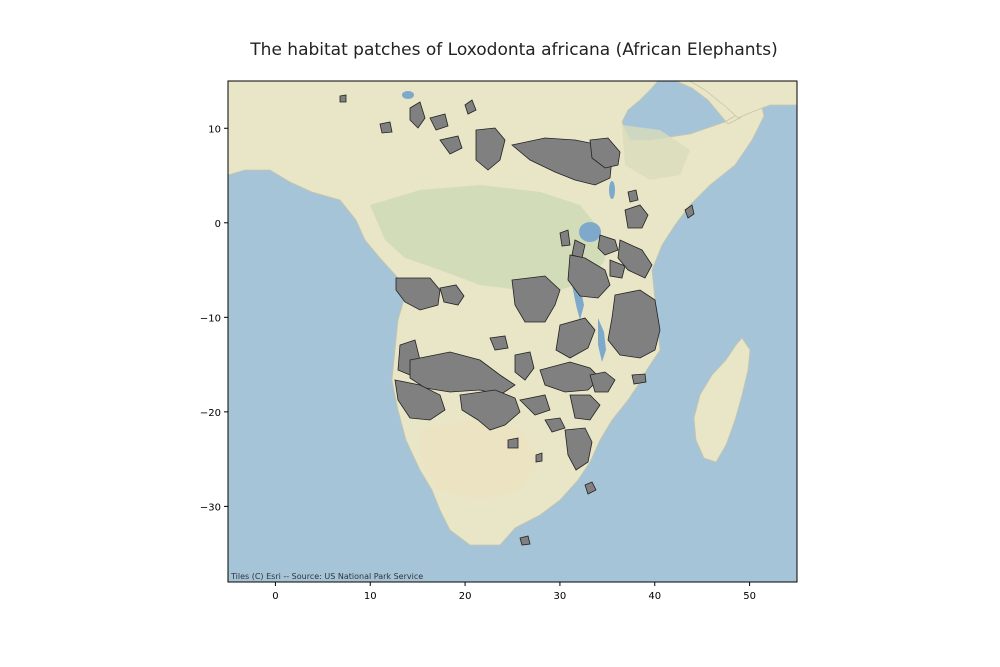 The width and height of the screenshot is (1000, 667). What do you see at coordinates (218, 224) in the screenshot?
I see `y-tick-label: 0` at bounding box center [218, 224].